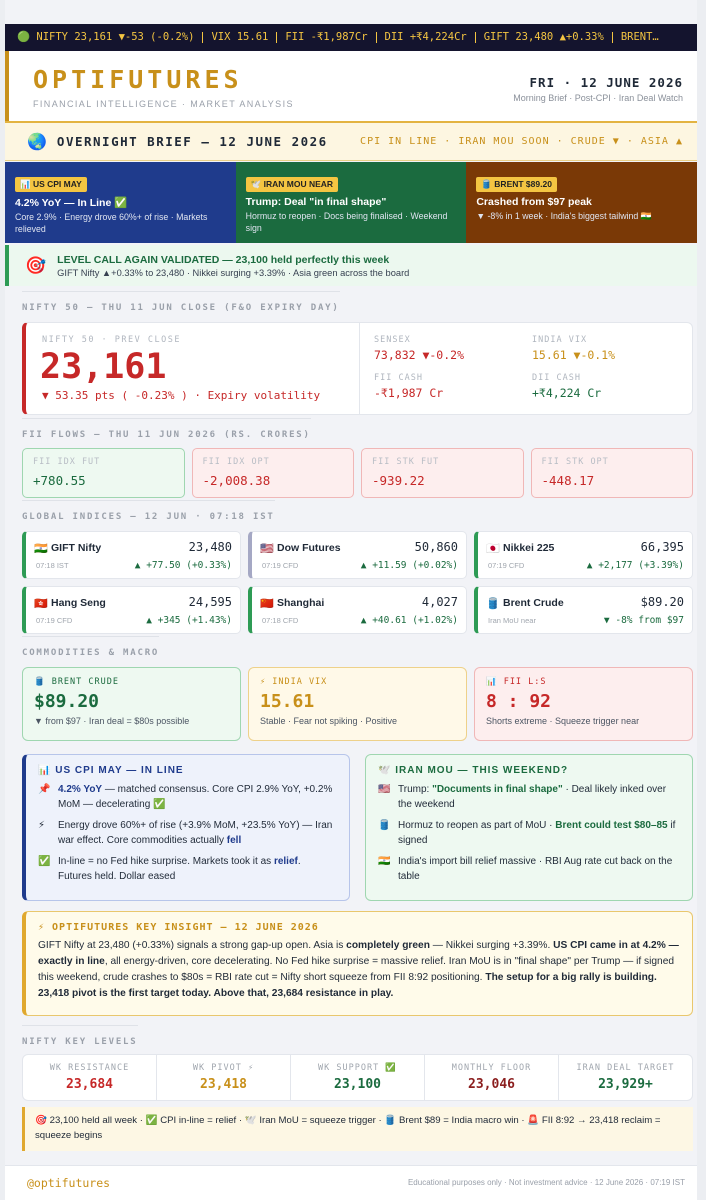 This screenshot has height=1200, width=706. What do you see at coordinates (36, 265) in the screenshot?
I see `level-call-icon: 🎯` at bounding box center [36, 265].